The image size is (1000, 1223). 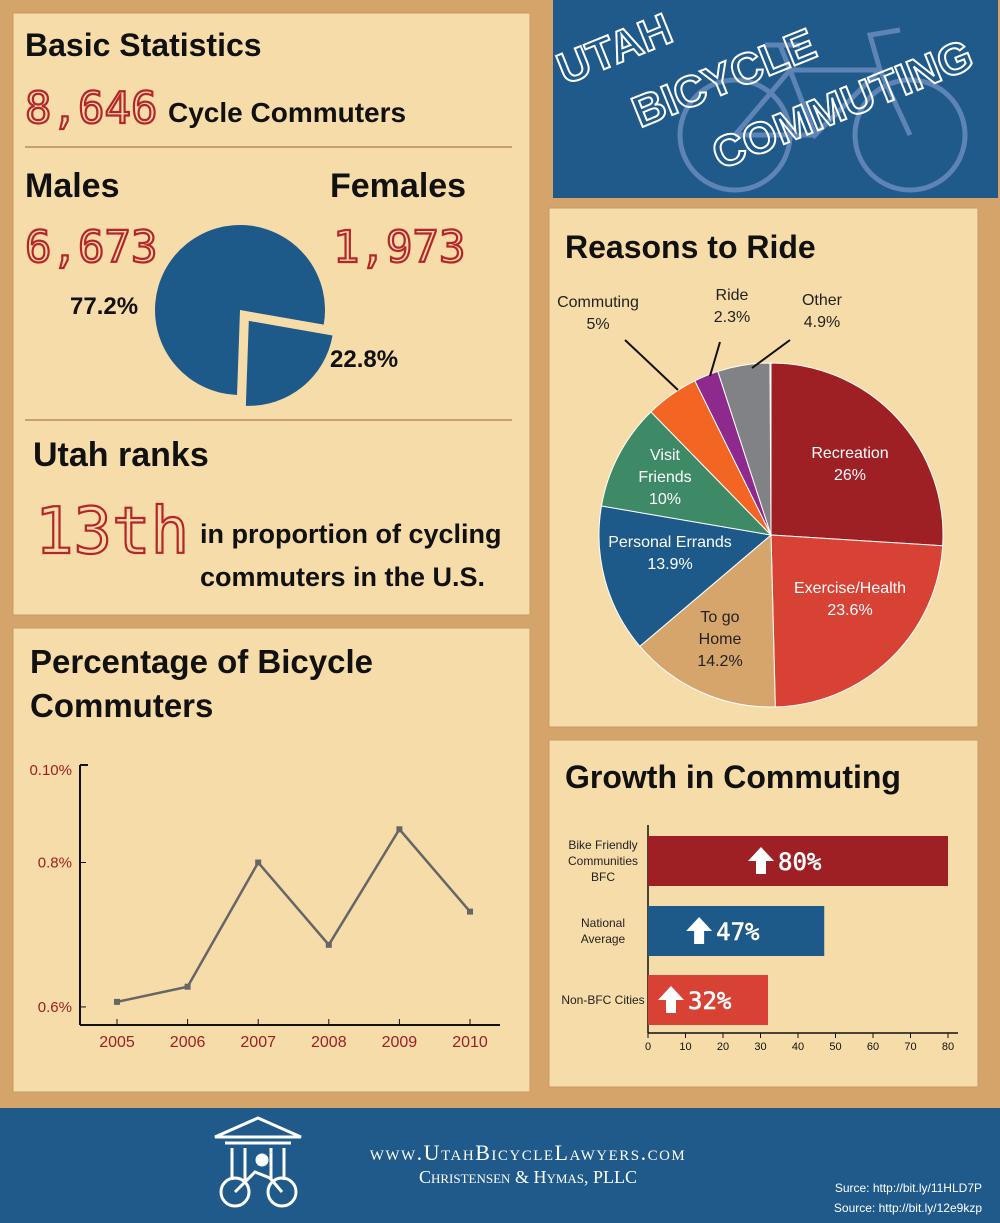 I want to click on slice-value: 23.6%, so click(x=850, y=610).